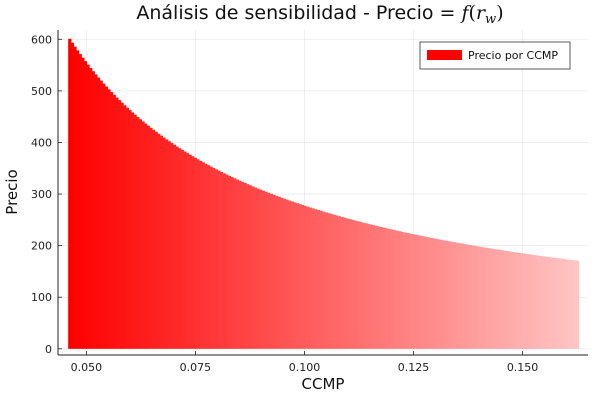 Image resolution: width=600 pixels, height=400 pixels. Describe the element at coordinates (48, 349) in the screenshot. I see `y-tick-label: 0` at that location.